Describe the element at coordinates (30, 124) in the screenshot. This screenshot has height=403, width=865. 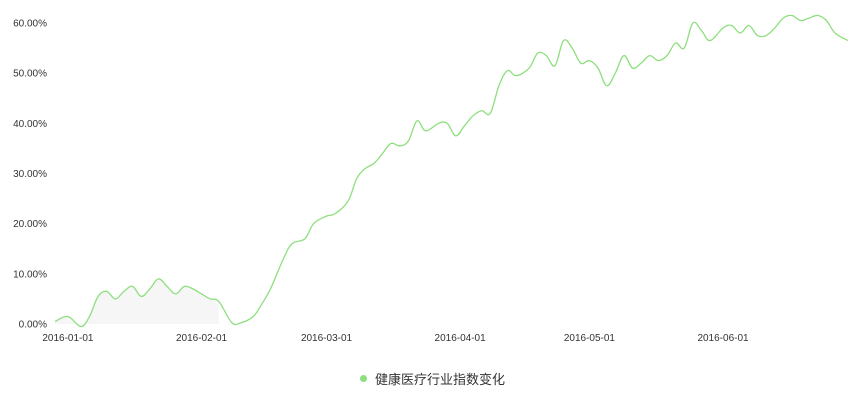
I see `y-tick-label: 40.00%` at that location.